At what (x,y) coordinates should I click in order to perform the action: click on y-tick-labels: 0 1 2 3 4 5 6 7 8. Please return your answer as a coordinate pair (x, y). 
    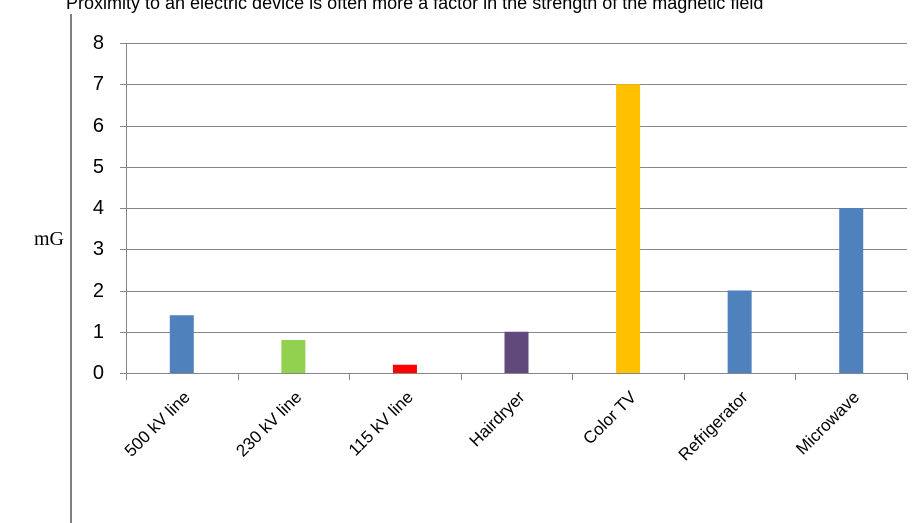
    Looking at the image, I should click on (98, 208).